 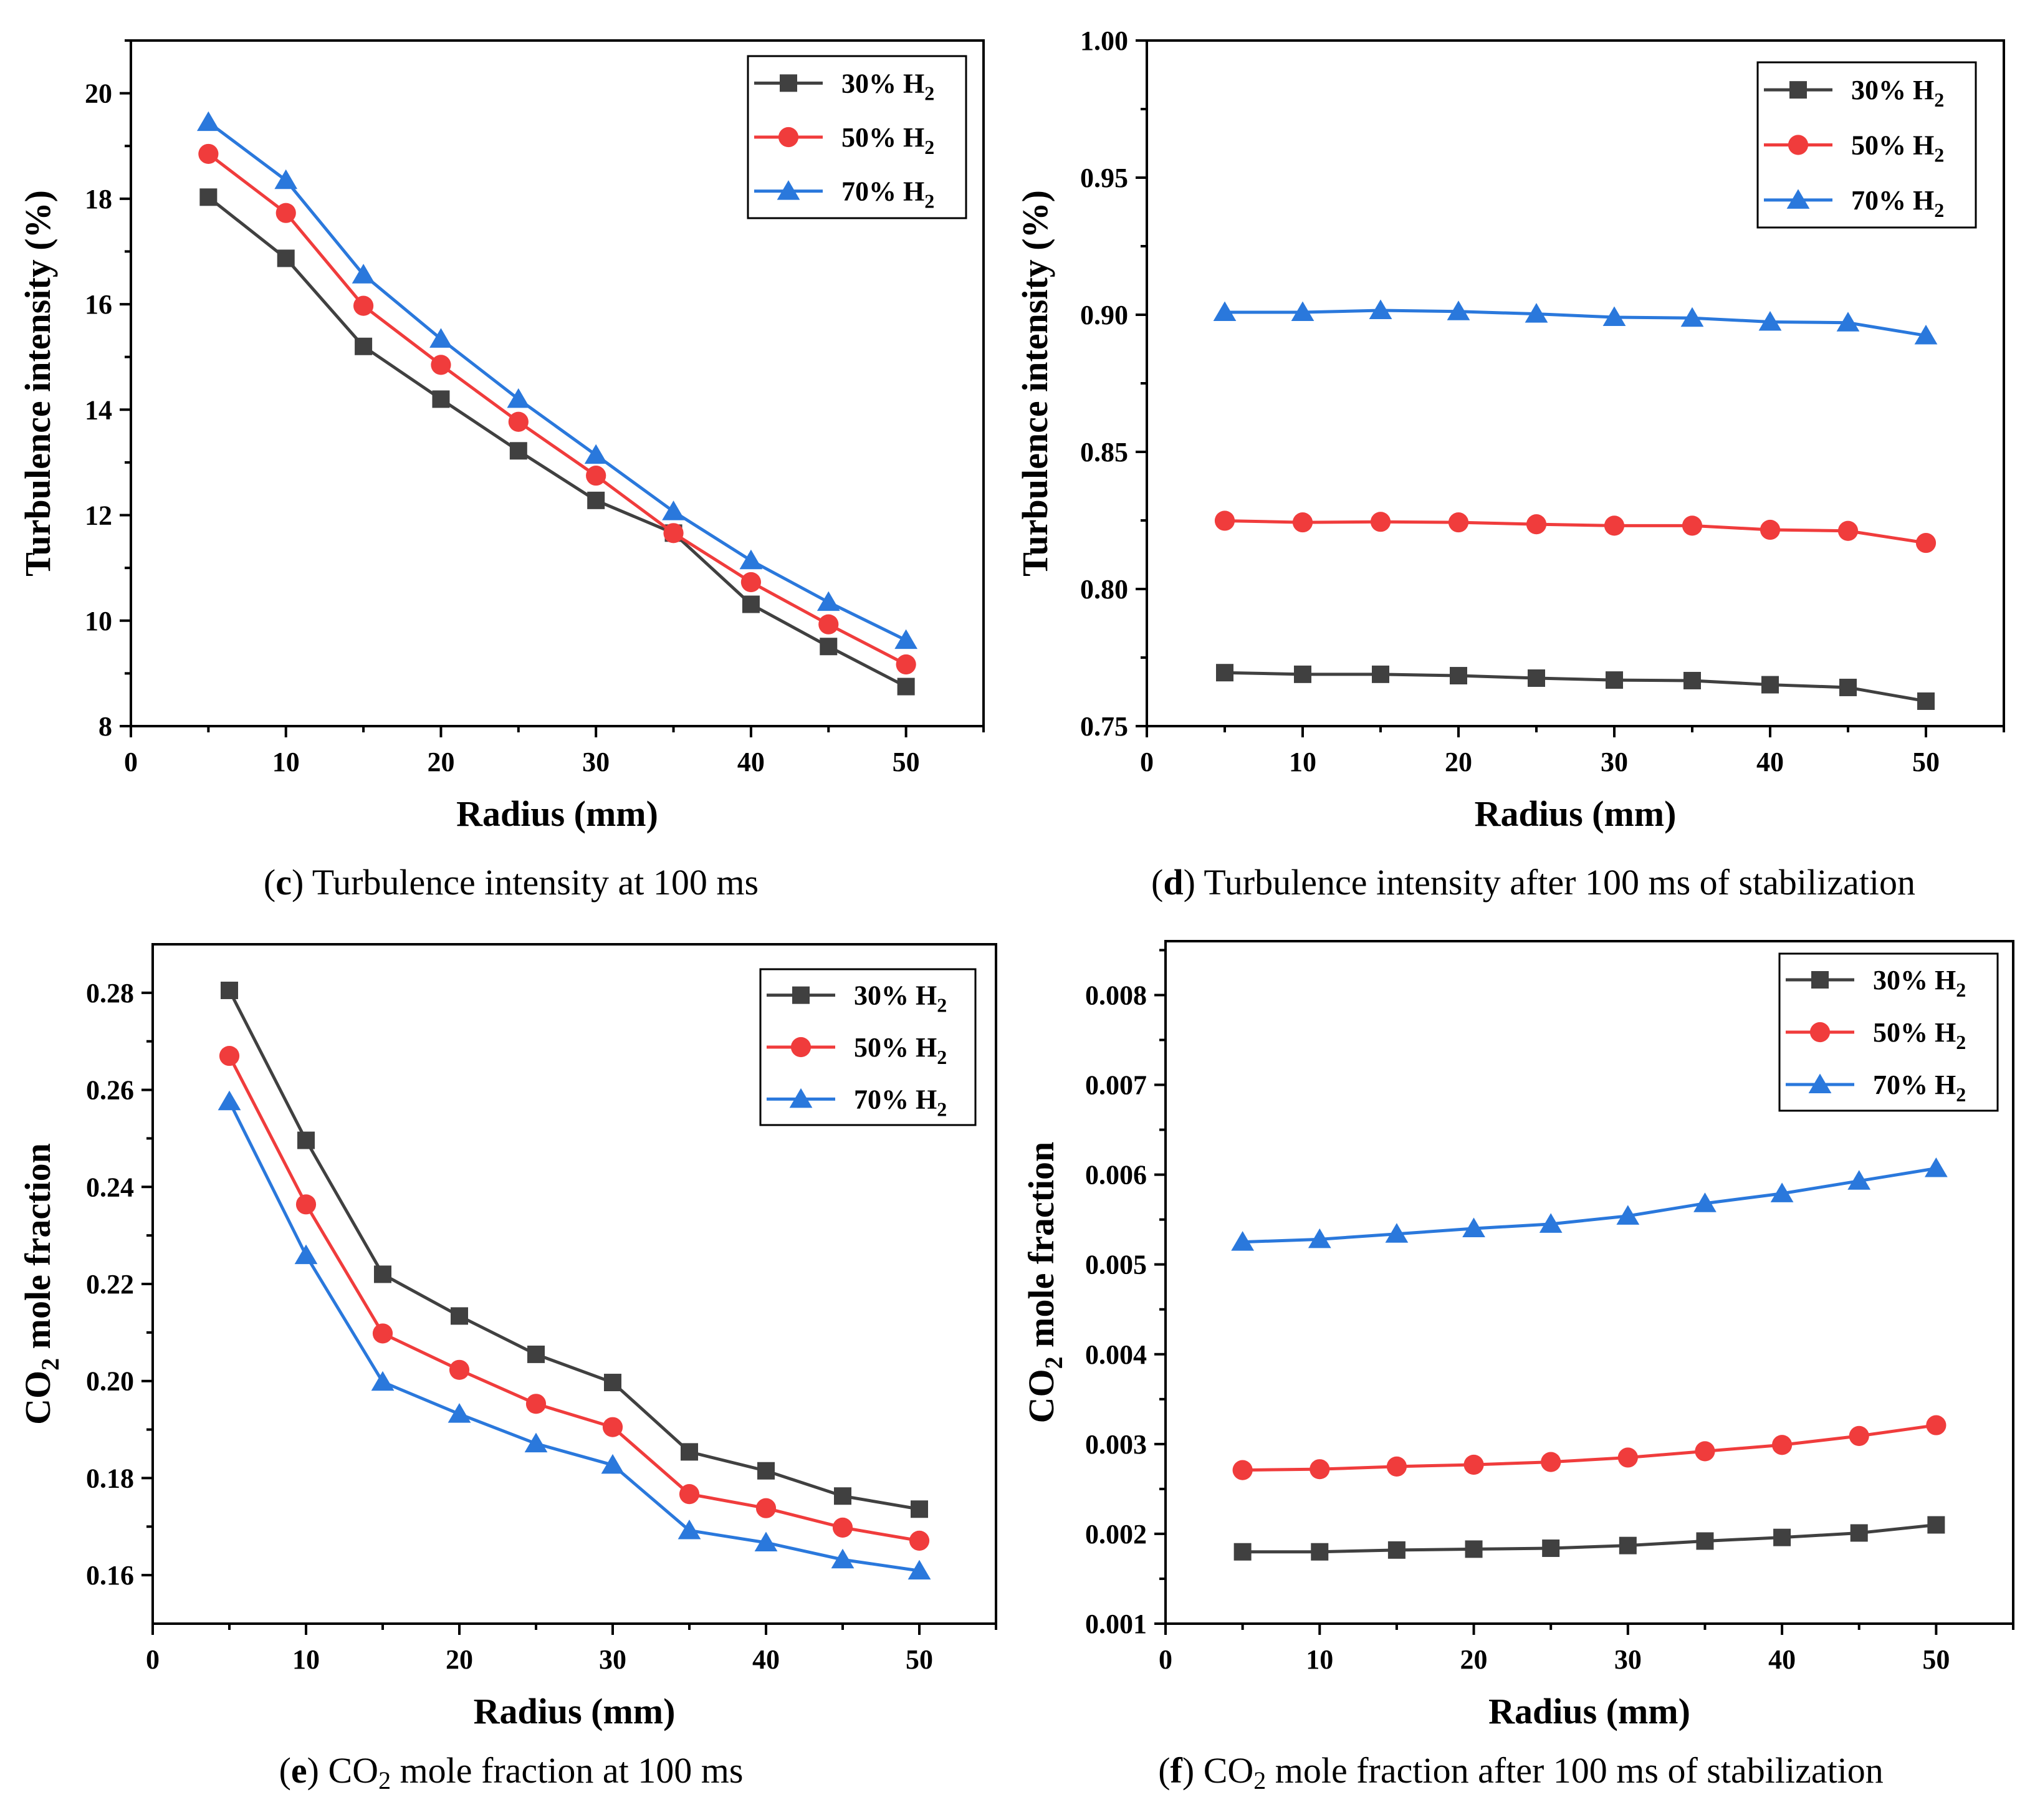 What do you see at coordinates (1104, 315) in the screenshot?
I see `y-tick-label: 0.90` at bounding box center [1104, 315].